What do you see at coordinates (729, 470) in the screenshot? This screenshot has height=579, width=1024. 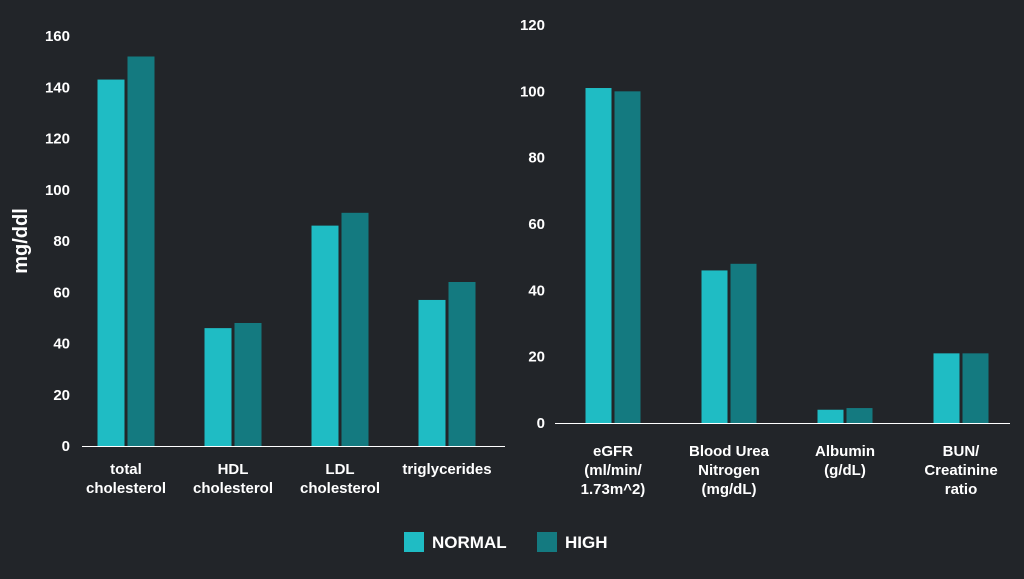 I see `x-category-label: Nitrogen` at bounding box center [729, 470].